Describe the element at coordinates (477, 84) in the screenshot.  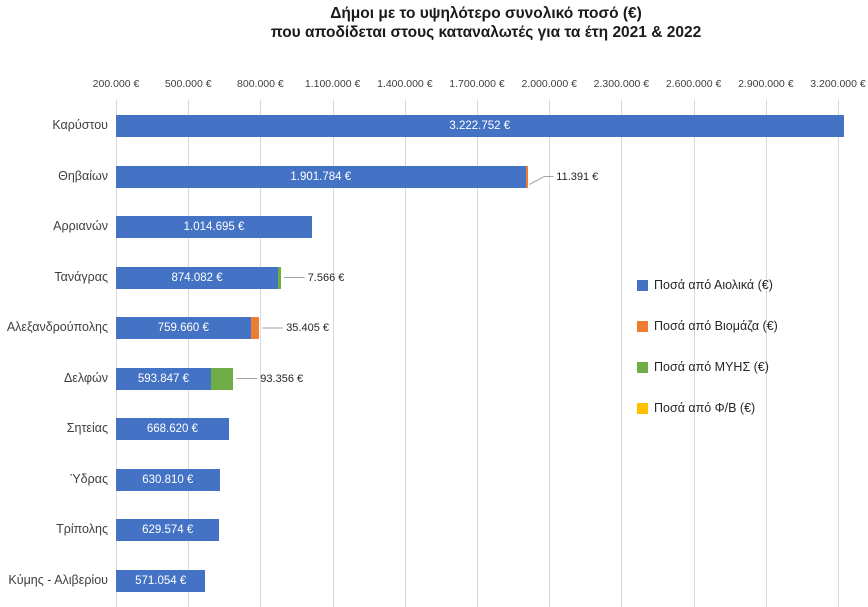
I see `axis-tick-label: 1.700.000 €` at that location.